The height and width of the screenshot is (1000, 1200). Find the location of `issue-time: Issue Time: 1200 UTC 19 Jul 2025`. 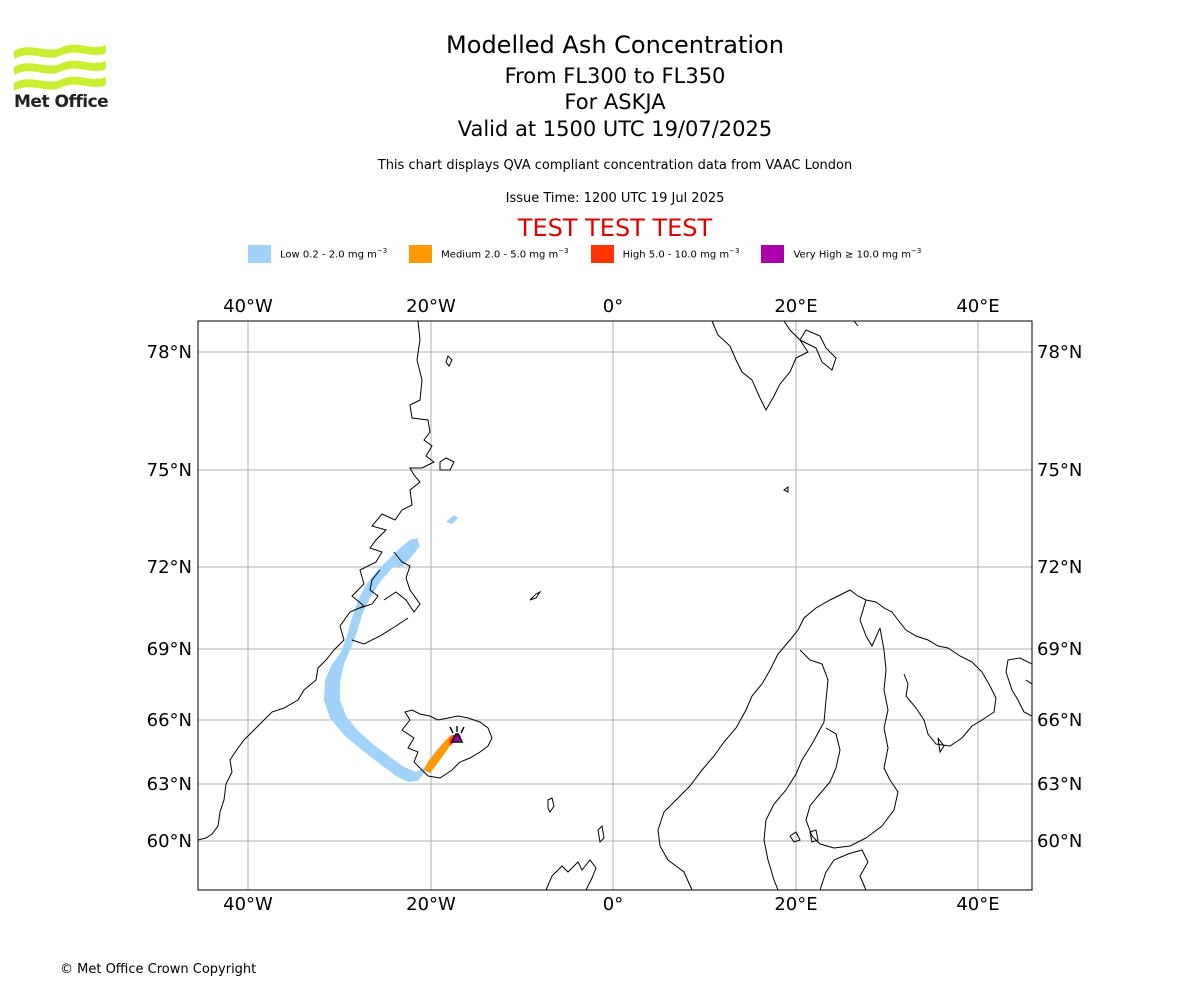

issue-time: Issue Time: 1200 UTC 19 Jul 2025 is located at coordinates (615, 198).